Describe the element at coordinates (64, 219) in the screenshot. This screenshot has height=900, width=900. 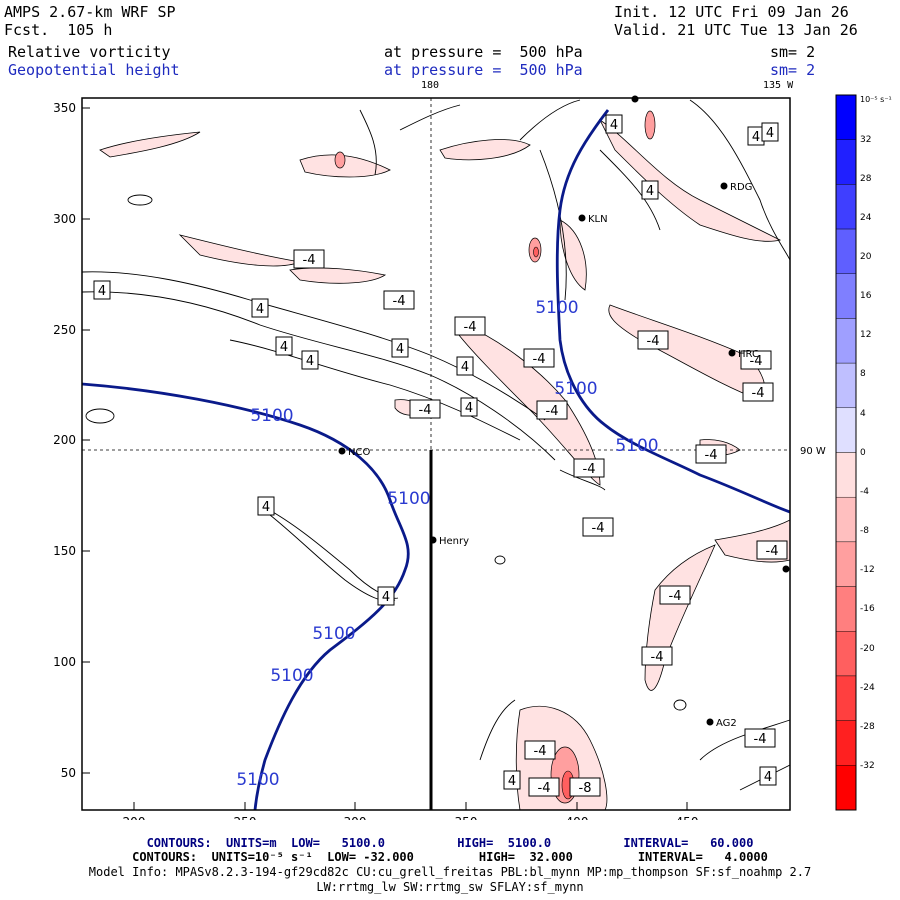
I see `y-tick-label: 300` at that location.